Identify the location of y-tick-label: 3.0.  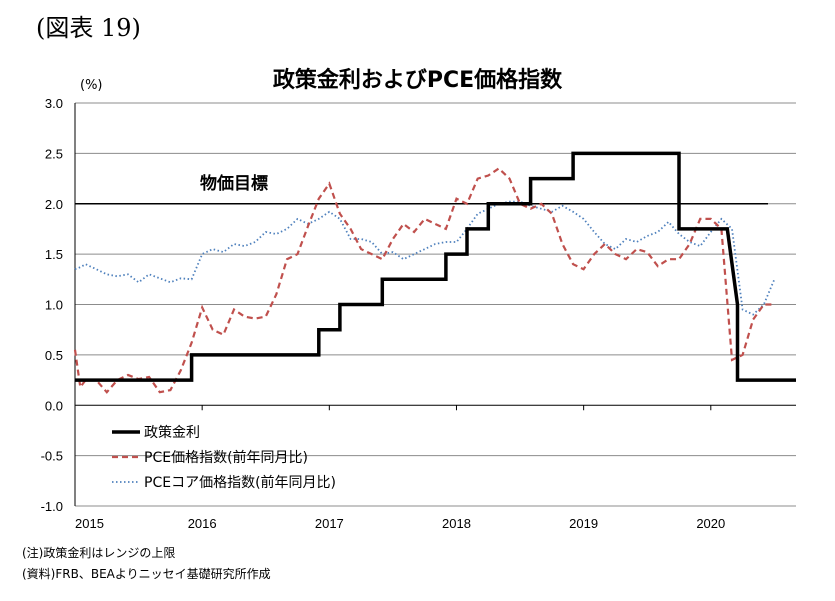
(54, 103).